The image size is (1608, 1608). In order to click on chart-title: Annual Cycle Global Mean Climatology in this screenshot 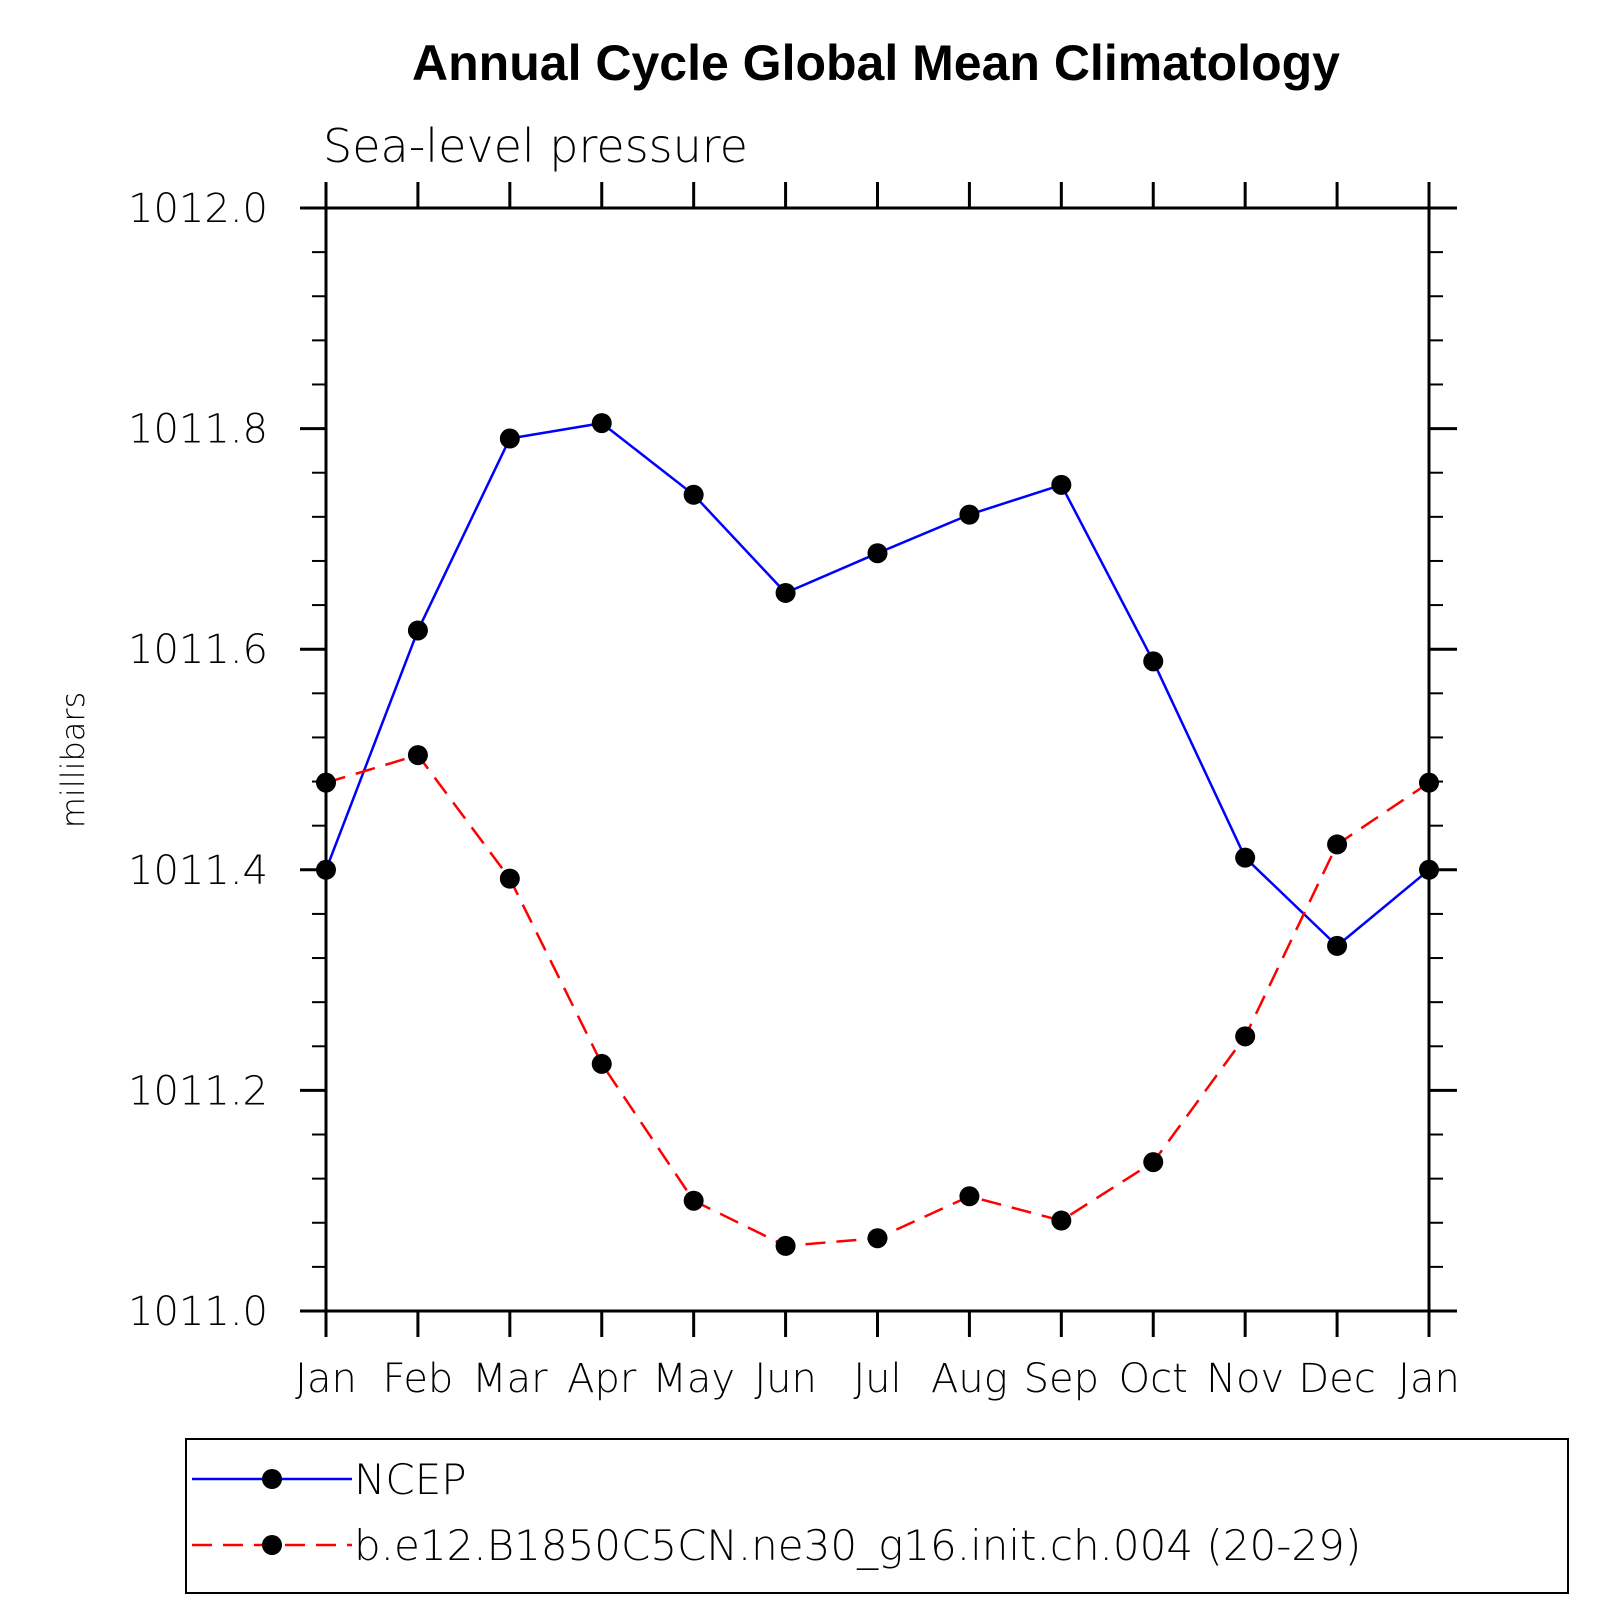, I will do `click(876, 63)`.